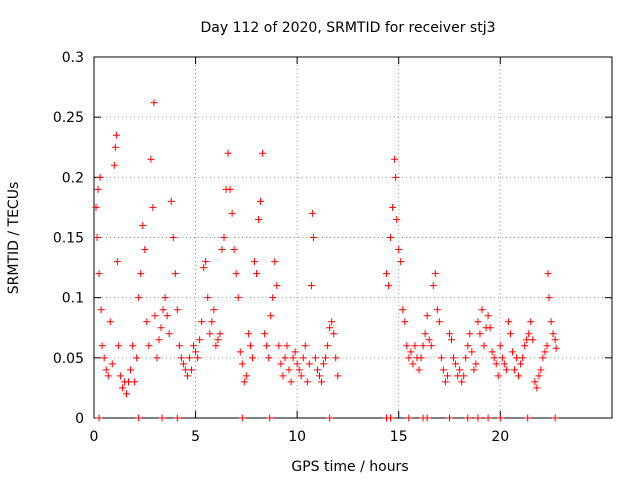  What do you see at coordinates (297, 437) in the screenshot?
I see `x-tick-label: 10` at bounding box center [297, 437].